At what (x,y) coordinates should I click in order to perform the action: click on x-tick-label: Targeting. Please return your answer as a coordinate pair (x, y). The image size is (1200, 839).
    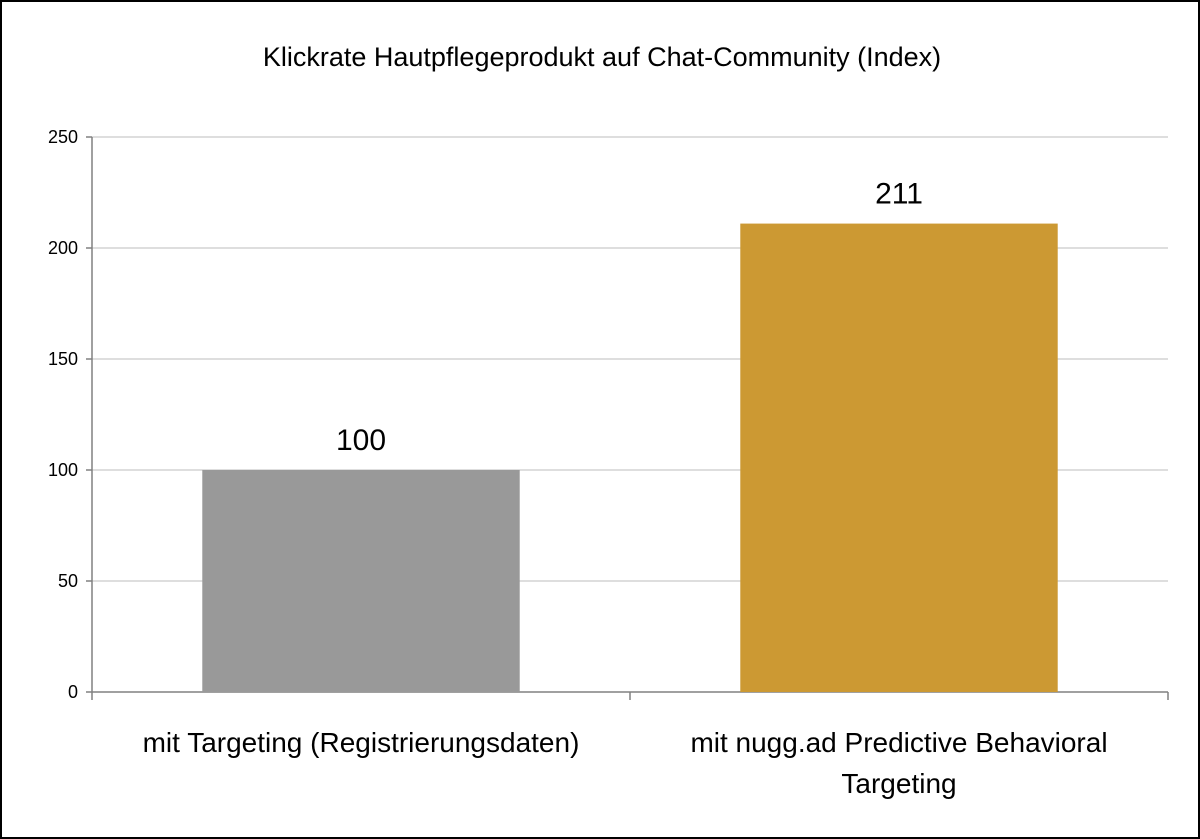
    Looking at the image, I should click on (898, 783).